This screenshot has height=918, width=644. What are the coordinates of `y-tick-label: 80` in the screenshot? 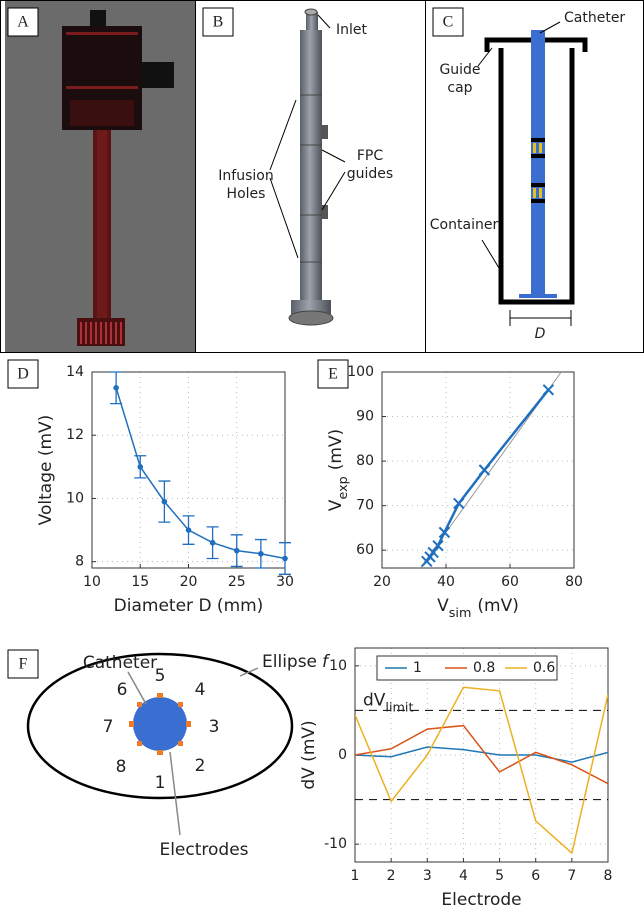 It's located at (365, 461).